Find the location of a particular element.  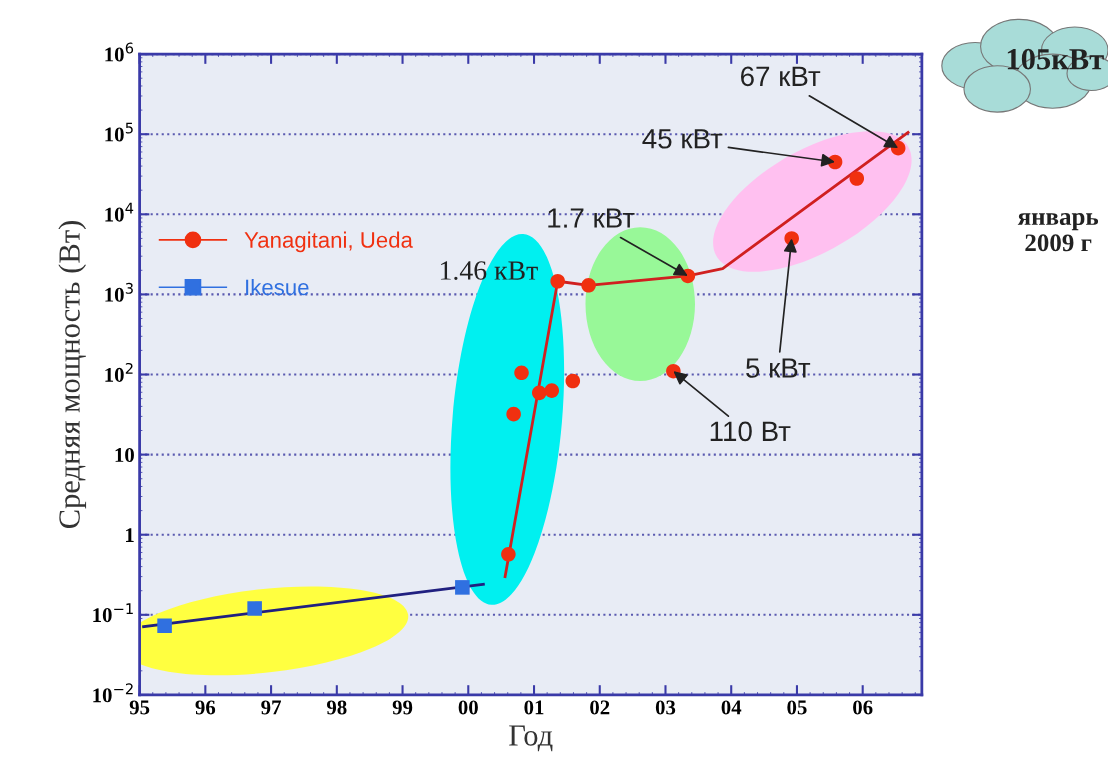

annotation: 45 кВт is located at coordinates (682, 139).